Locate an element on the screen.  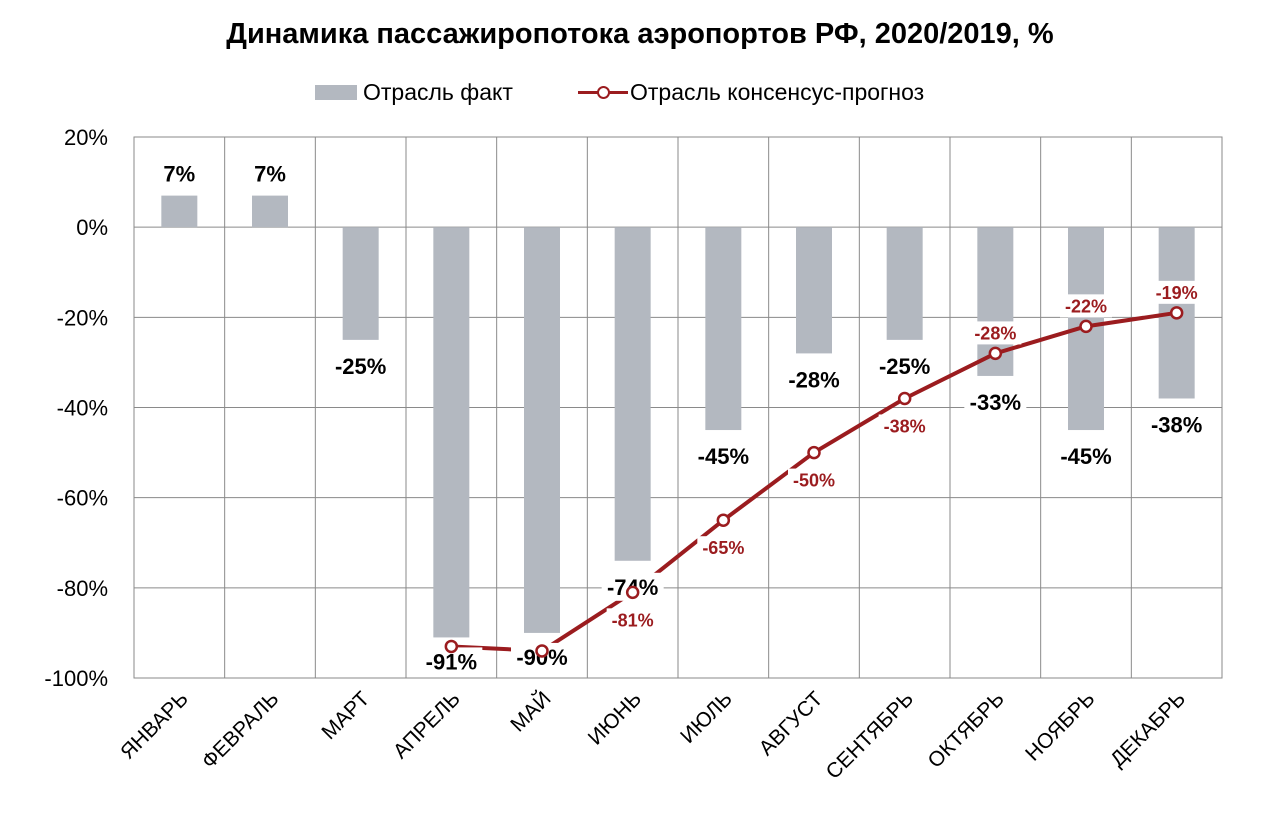
y-tick-label: -100% is located at coordinates (76, 678).